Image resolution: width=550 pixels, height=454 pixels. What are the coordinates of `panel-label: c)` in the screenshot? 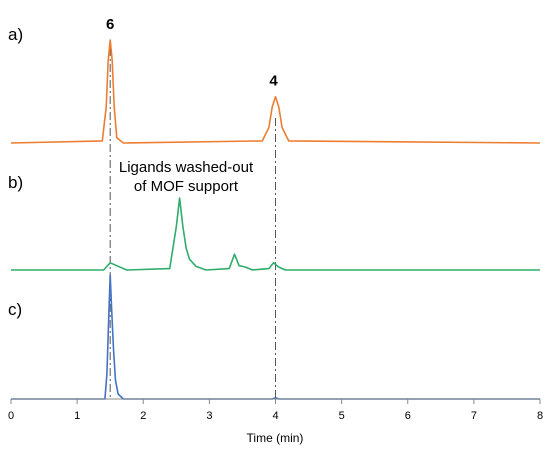 It's located at (15, 309).